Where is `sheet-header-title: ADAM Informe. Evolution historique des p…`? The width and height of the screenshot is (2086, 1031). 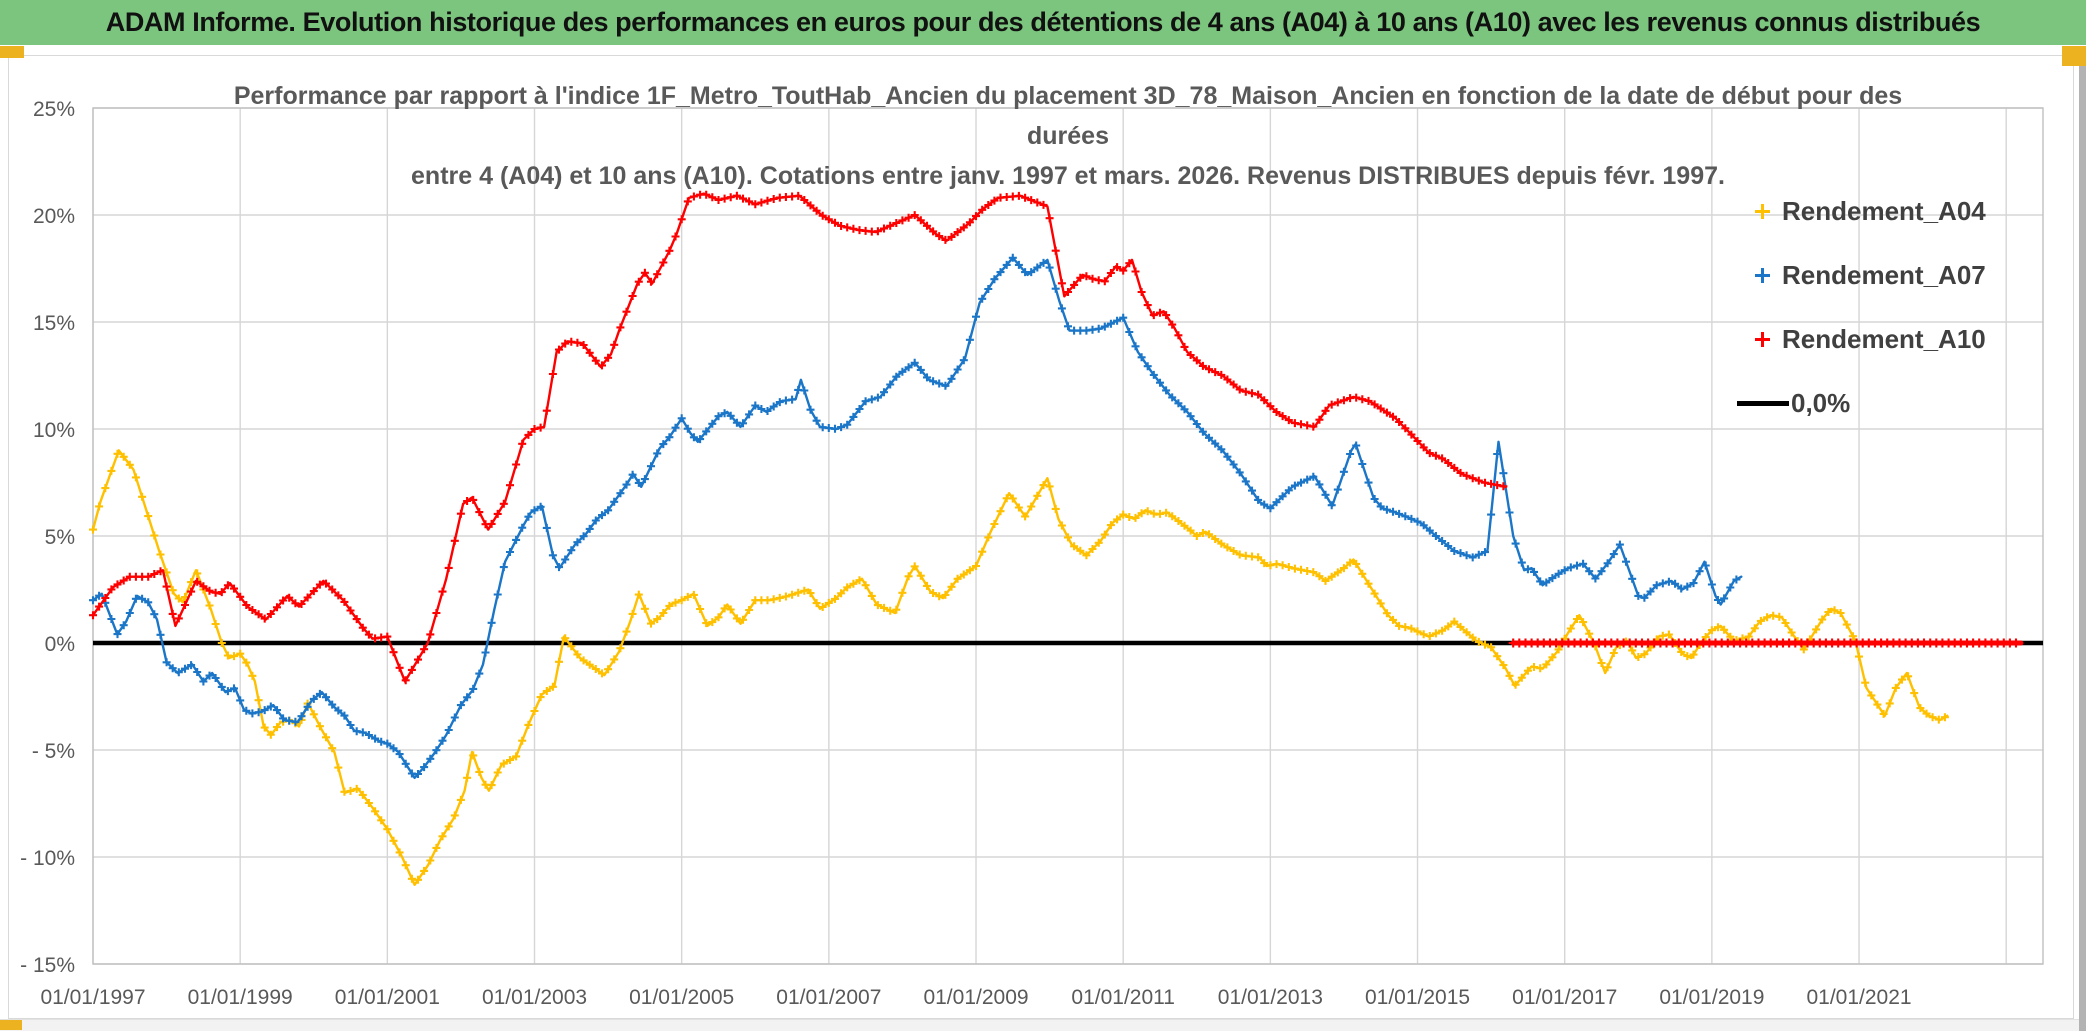 sheet-header-title: ADAM Informe. Evolution historique des p… is located at coordinates (1043, 22).